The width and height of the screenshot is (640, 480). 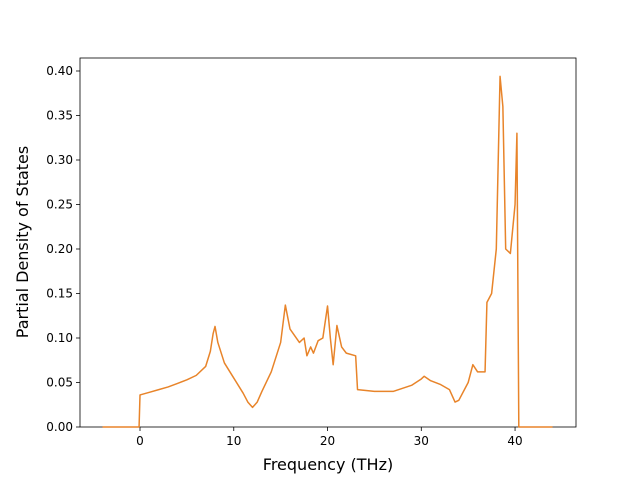 What do you see at coordinates (328, 464) in the screenshot?
I see `x-axis-title: Frequency (THz)` at bounding box center [328, 464].